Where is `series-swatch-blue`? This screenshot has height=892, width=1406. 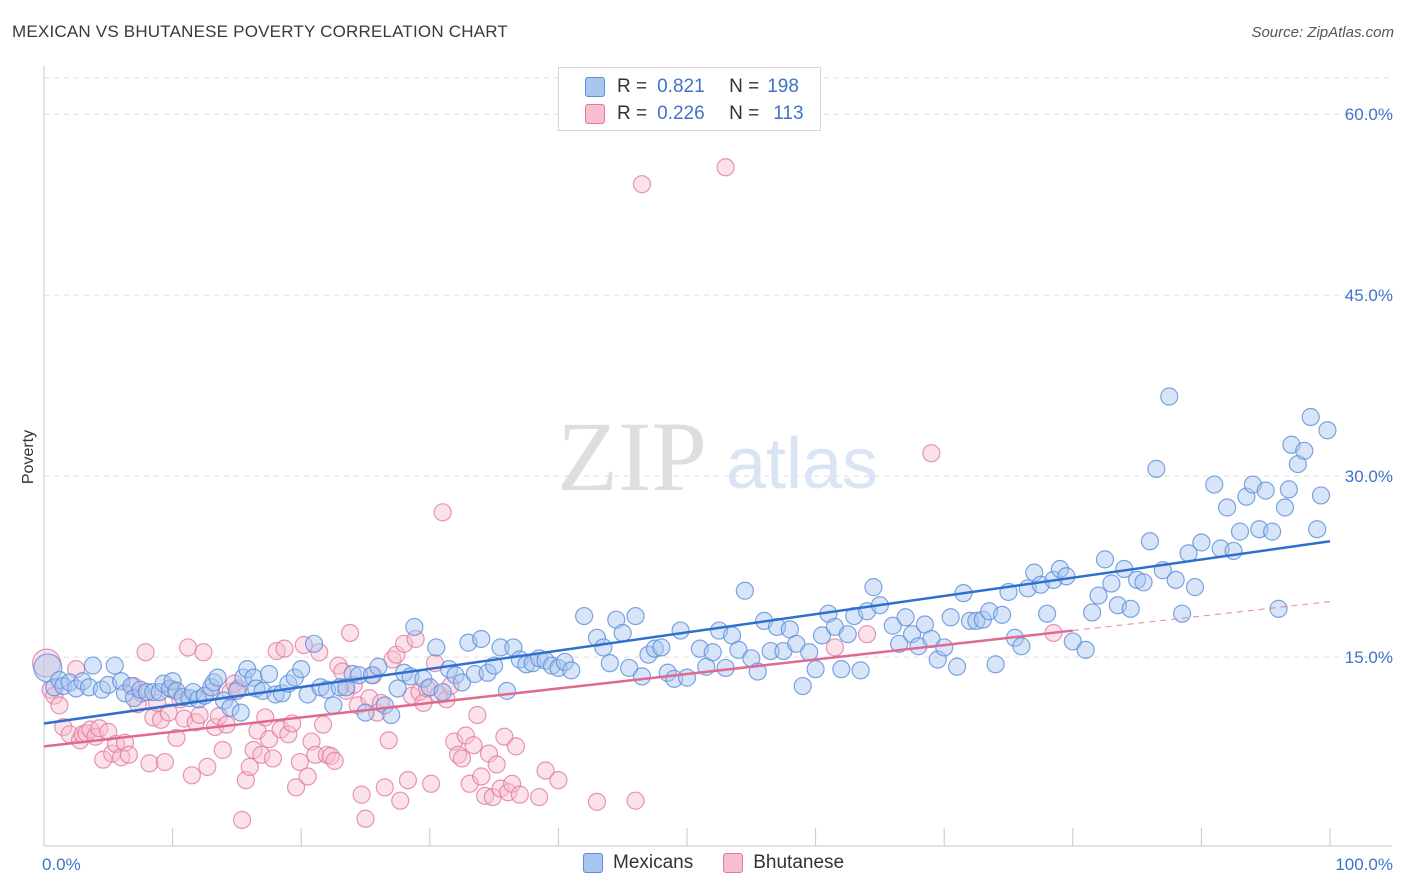
series-swatch-blue is located at coordinates (593, 863).